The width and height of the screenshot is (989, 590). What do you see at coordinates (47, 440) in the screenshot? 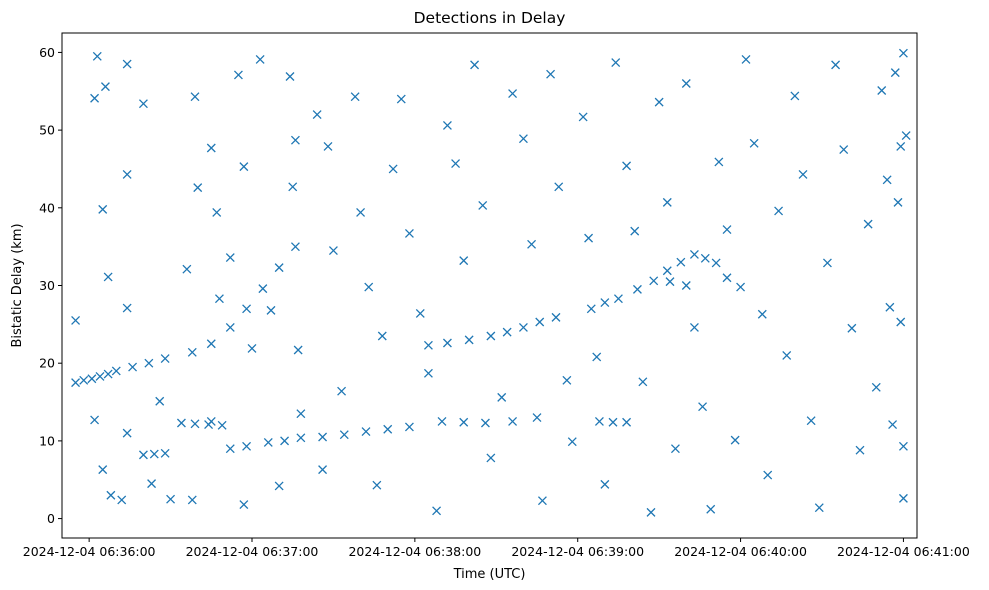
I see `y-tick-label: 10` at bounding box center [47, 440].